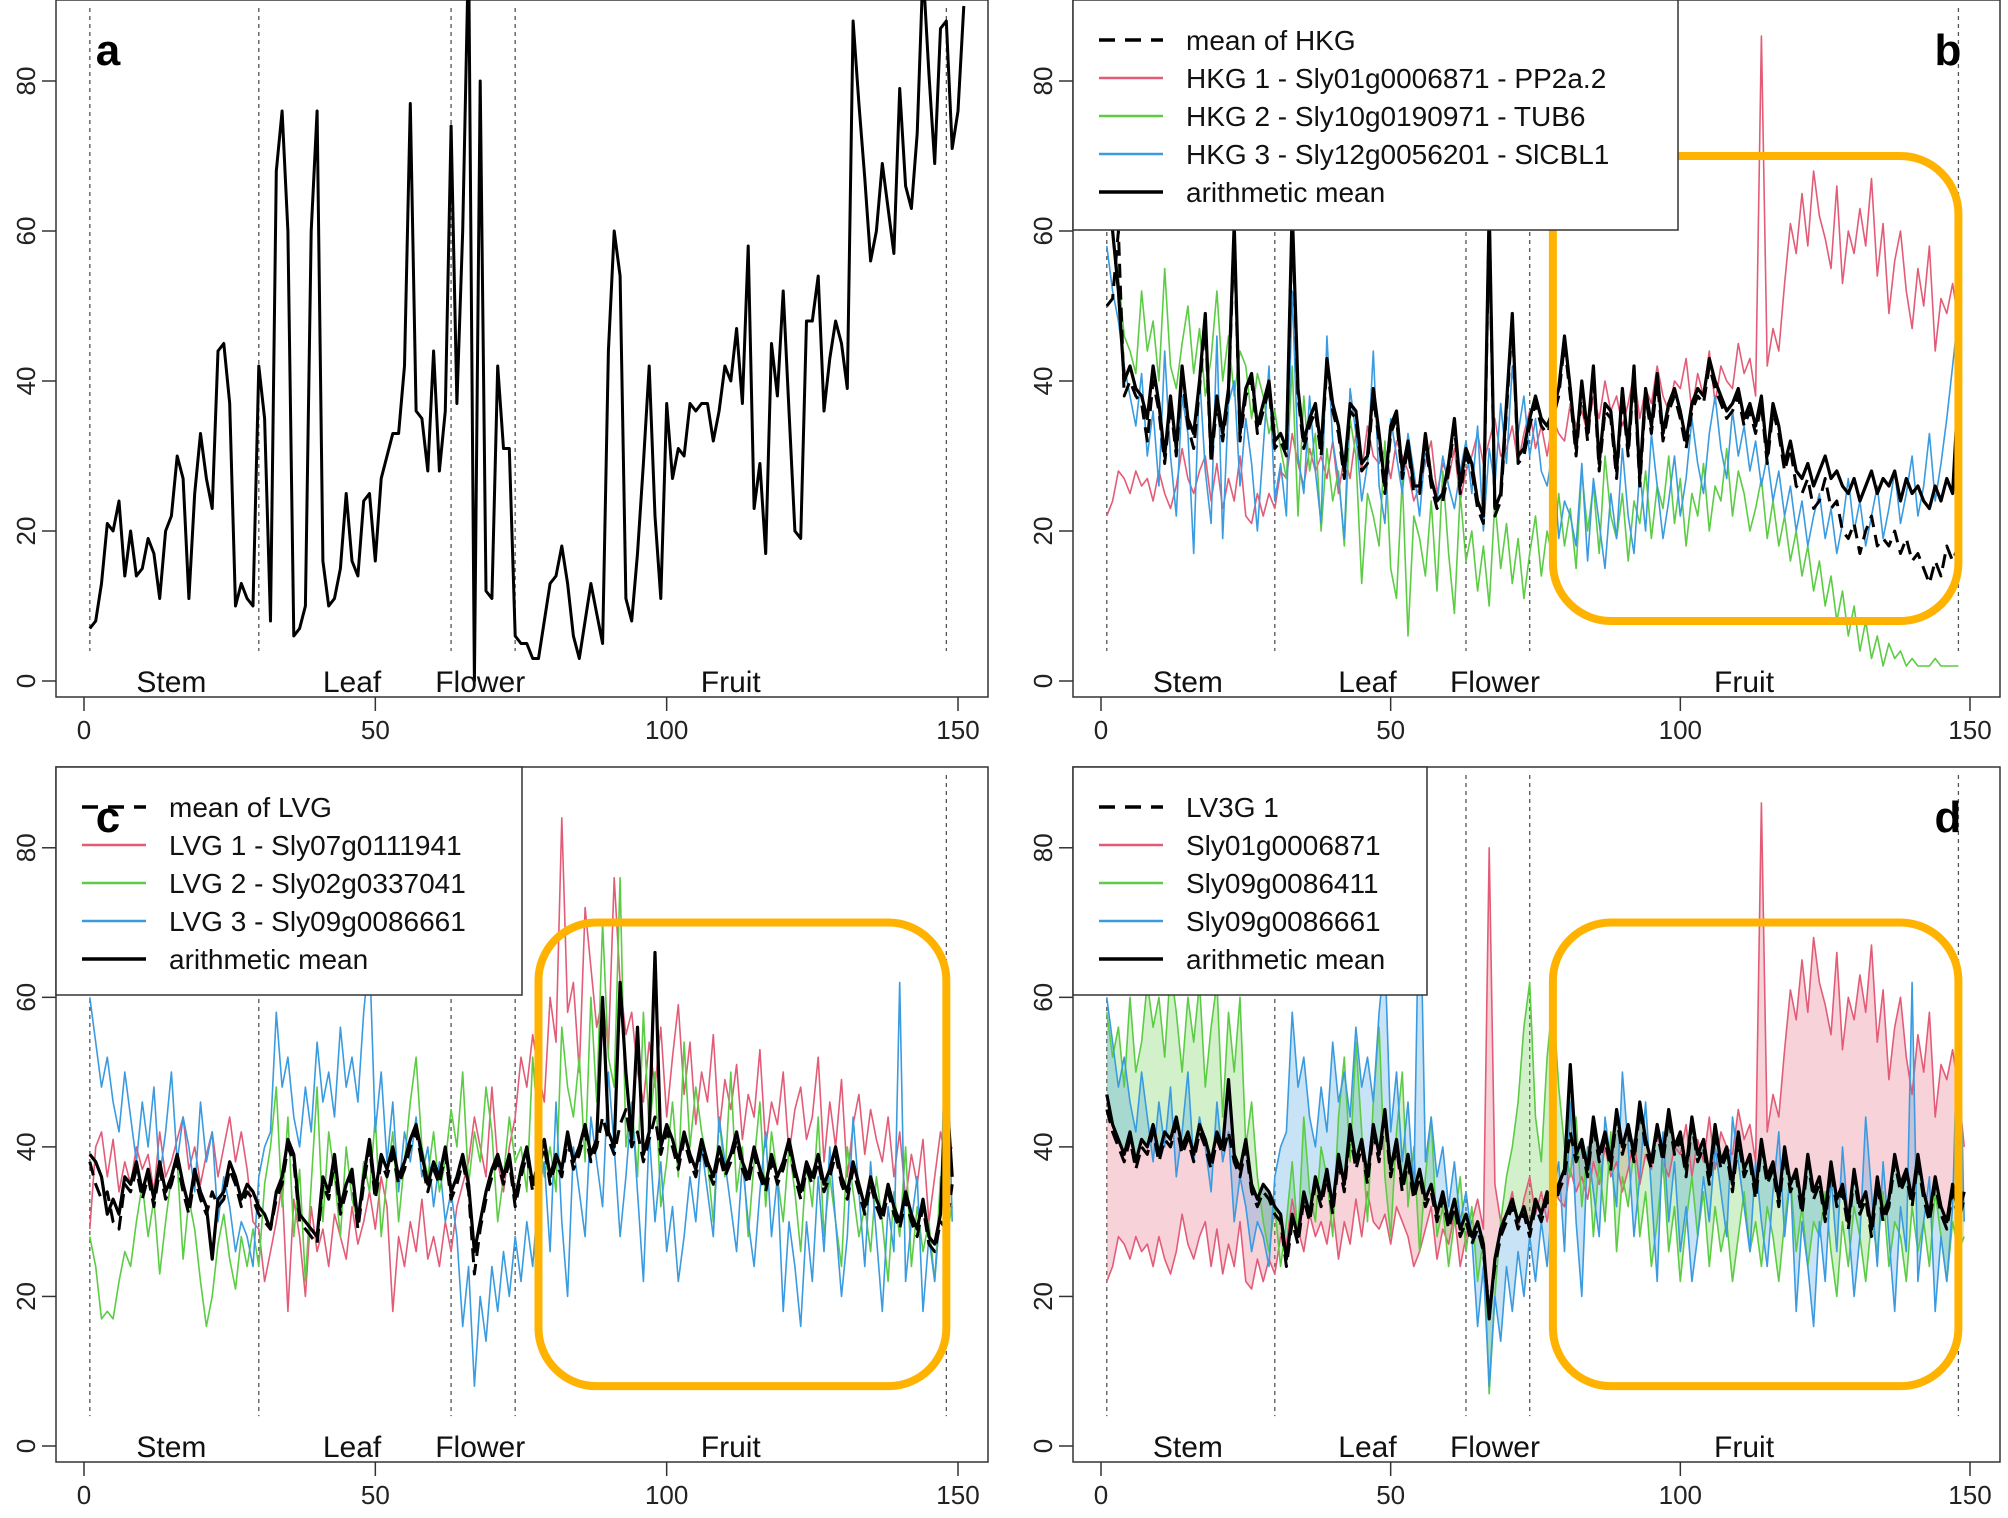 Image resolution: width=2008 pixels, height=1518 pixels. What do you see at coordinates (317, 921) in the screenshot?
I see `legend-label: LVG 3 - Sly09g0086661` at bounding box center [317, 921].